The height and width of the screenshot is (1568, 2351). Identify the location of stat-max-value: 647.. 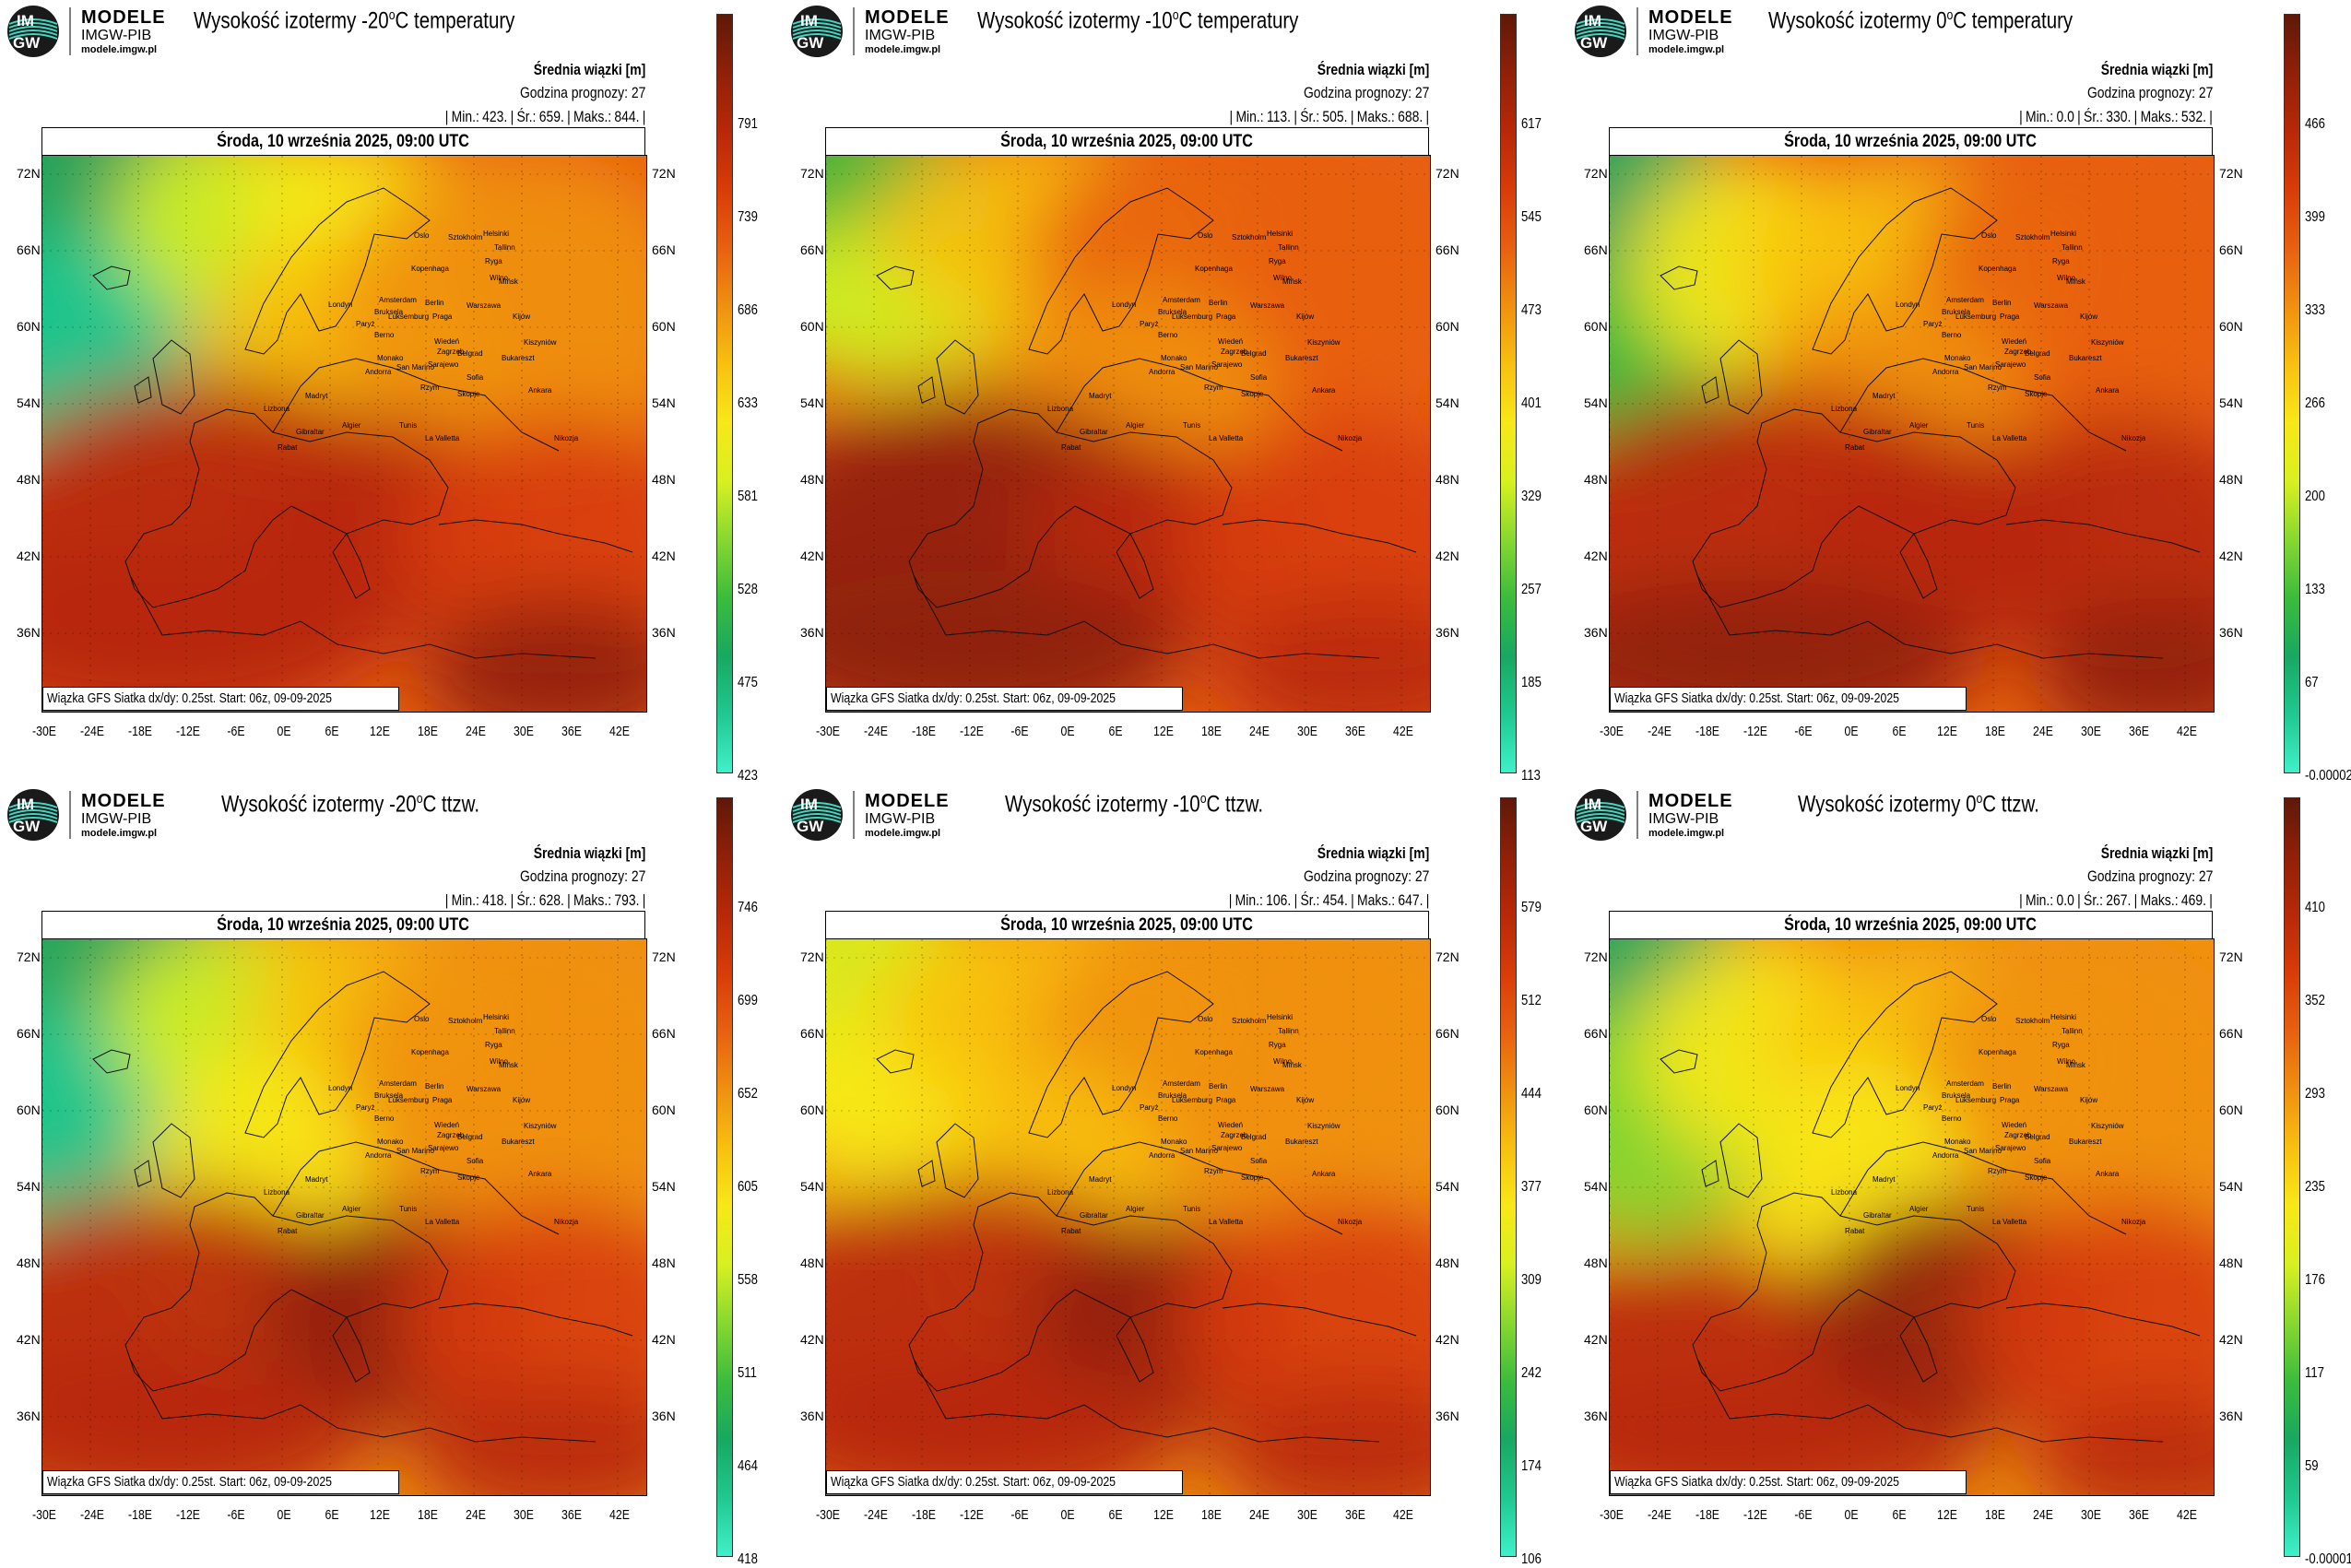
(1411, 900).